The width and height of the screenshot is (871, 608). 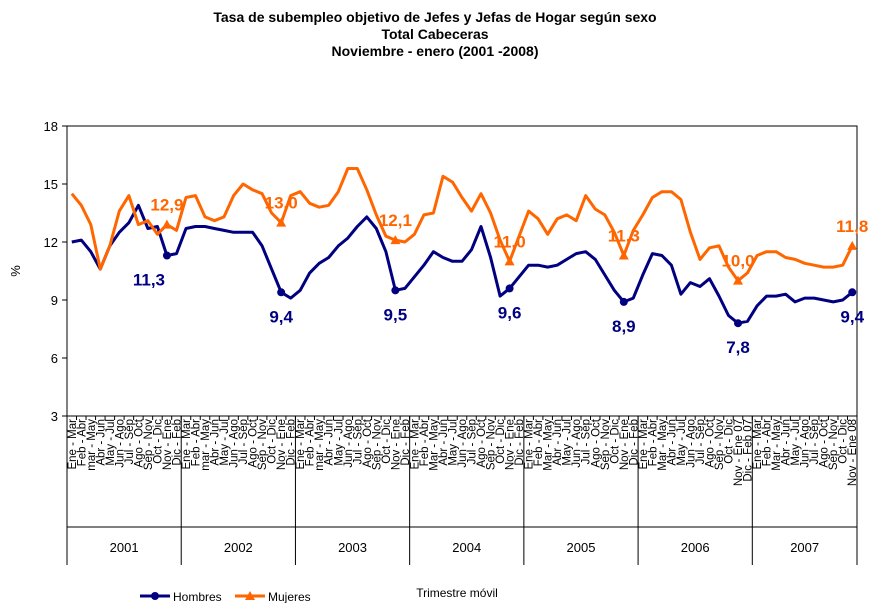 I want to click on y-tick-label: 12, so click(x=51, y=242).